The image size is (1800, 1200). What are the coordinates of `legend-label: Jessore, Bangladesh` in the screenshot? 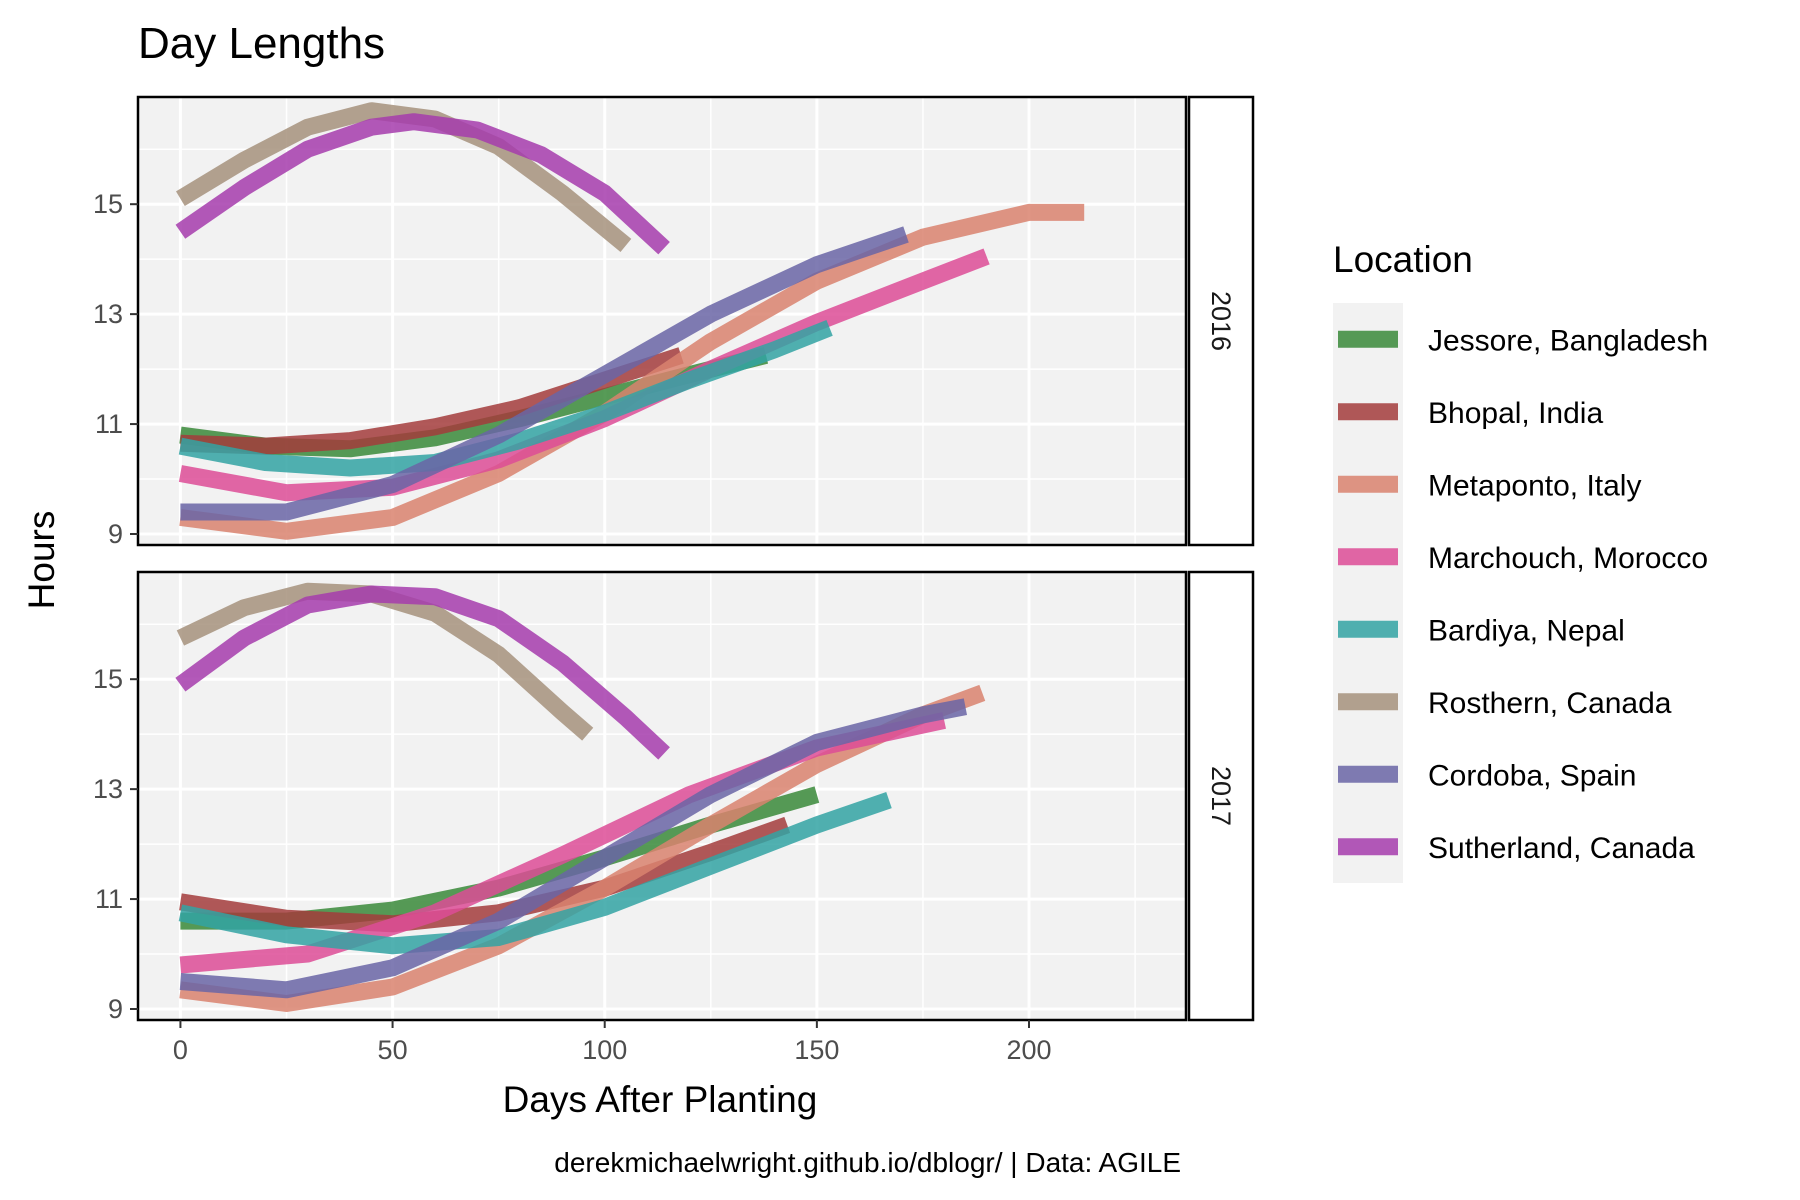 It's located at (1568, 340).